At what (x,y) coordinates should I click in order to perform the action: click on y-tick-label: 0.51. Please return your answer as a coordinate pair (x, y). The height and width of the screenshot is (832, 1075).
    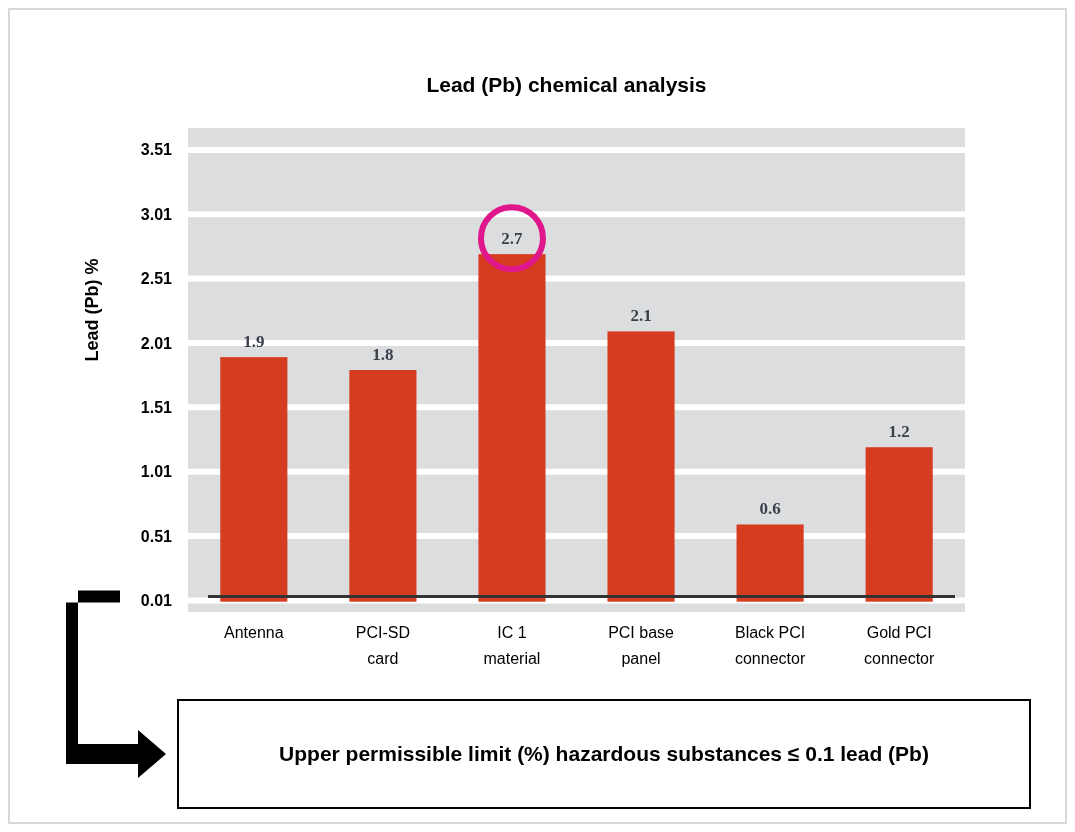
    Looking at the image, I should click on (156, 536).